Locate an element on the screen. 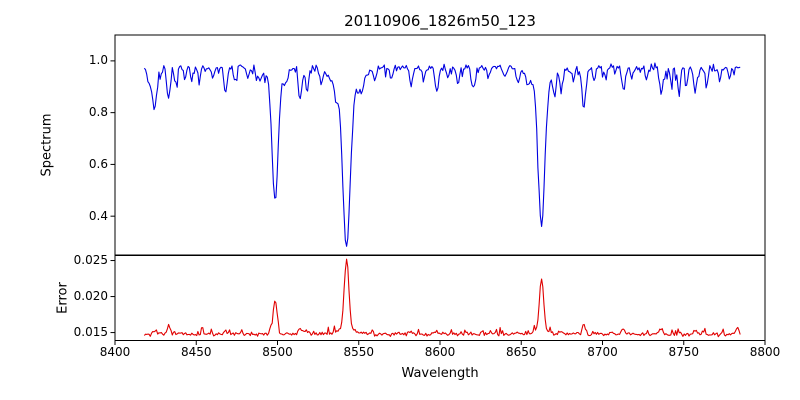  error-y-tick-label: 0.015 is located at coordinates (90, 332).